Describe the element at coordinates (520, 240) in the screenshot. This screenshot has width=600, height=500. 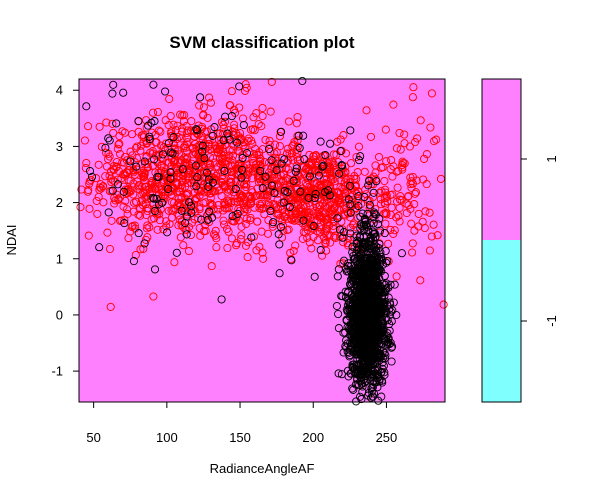
I see `class-color-key: 1 -1` at that location.